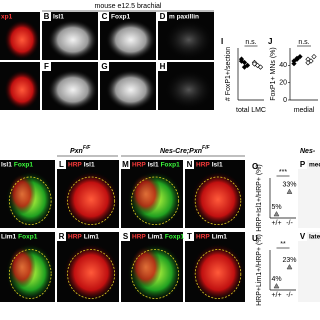 Image resolution: width=320 pixels, height=320 pixels. What do you see at coordinates (289, 223) in the screenshot?
I see `x-tick-label: -/-` at bounding box center [289, 223].